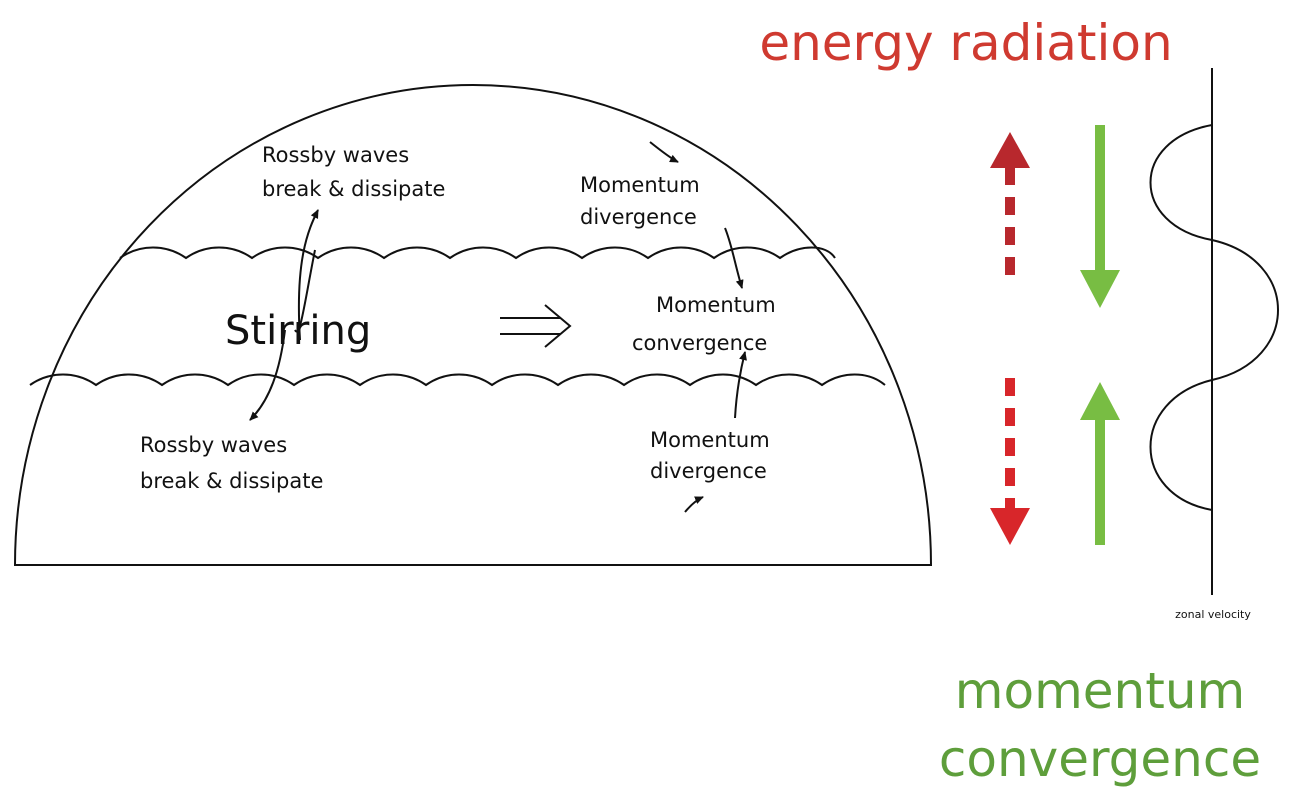 Image resolution: width=1293 pixels, height=805 pixels. What do you see at coordinates (1214, 317) in the screenshot?
I see `profile-curve` at bounding box center [1214, 317].